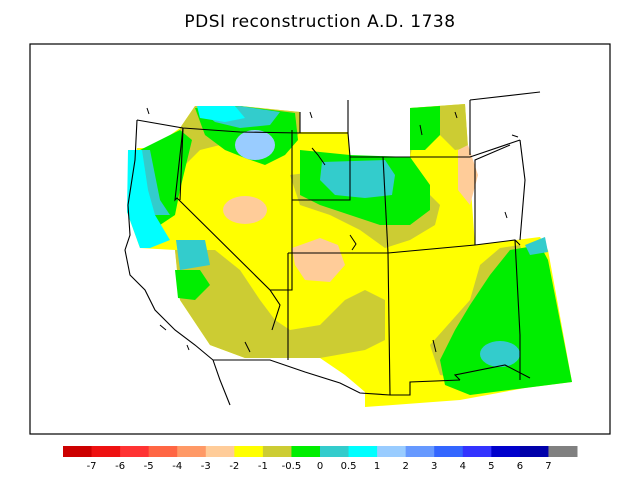 The width and height of the screenshot is (640, 480). Describe the element at coordinates (263, 466) in the screenshot. I see `legend-tick-label: -1` at that location.